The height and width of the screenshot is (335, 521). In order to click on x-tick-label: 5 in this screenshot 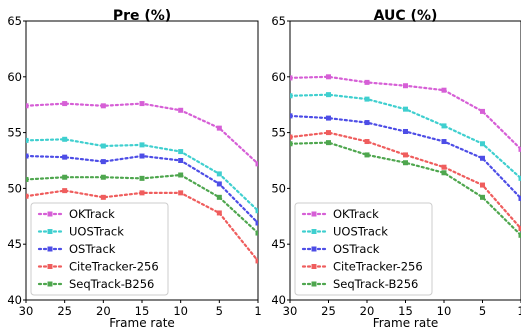, I will do `click(219, 311)`.